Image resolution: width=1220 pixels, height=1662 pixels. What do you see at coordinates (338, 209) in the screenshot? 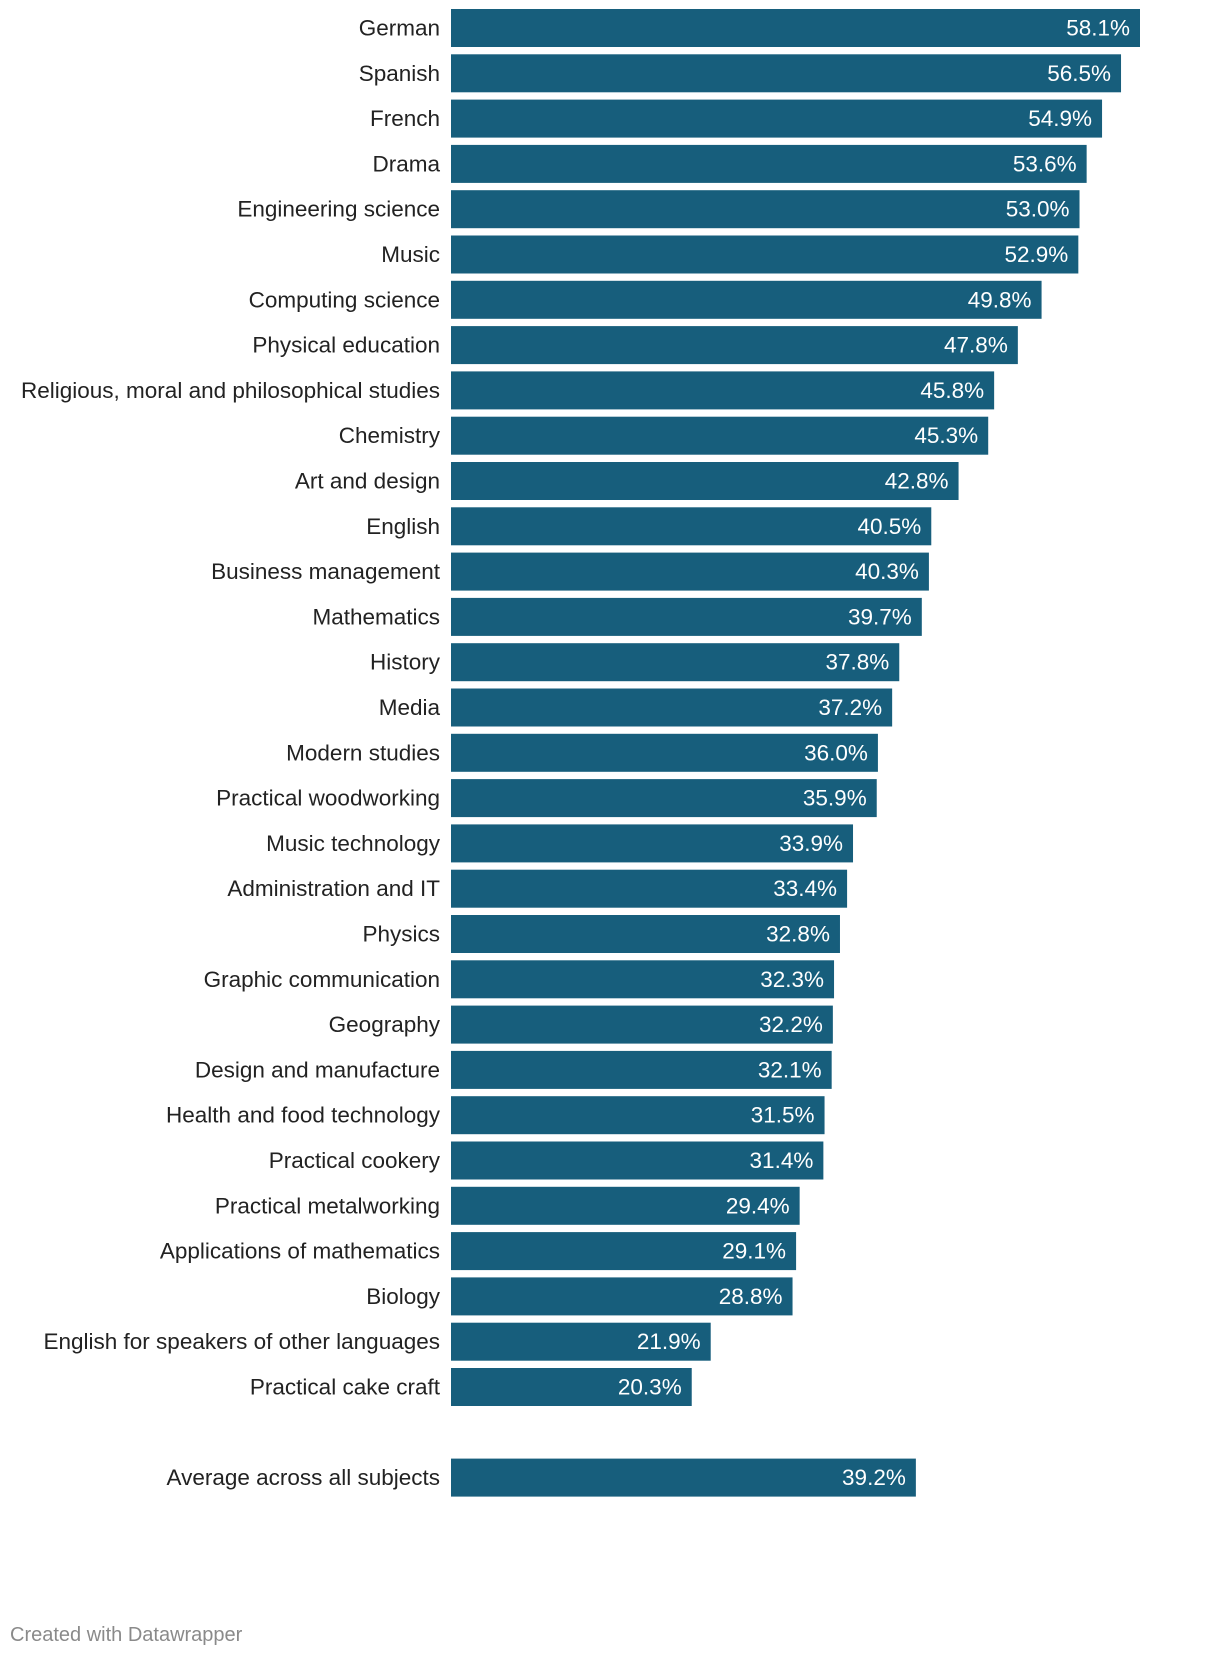
I see `data-category-label: Engineering science` at bounding box center [338, 209].